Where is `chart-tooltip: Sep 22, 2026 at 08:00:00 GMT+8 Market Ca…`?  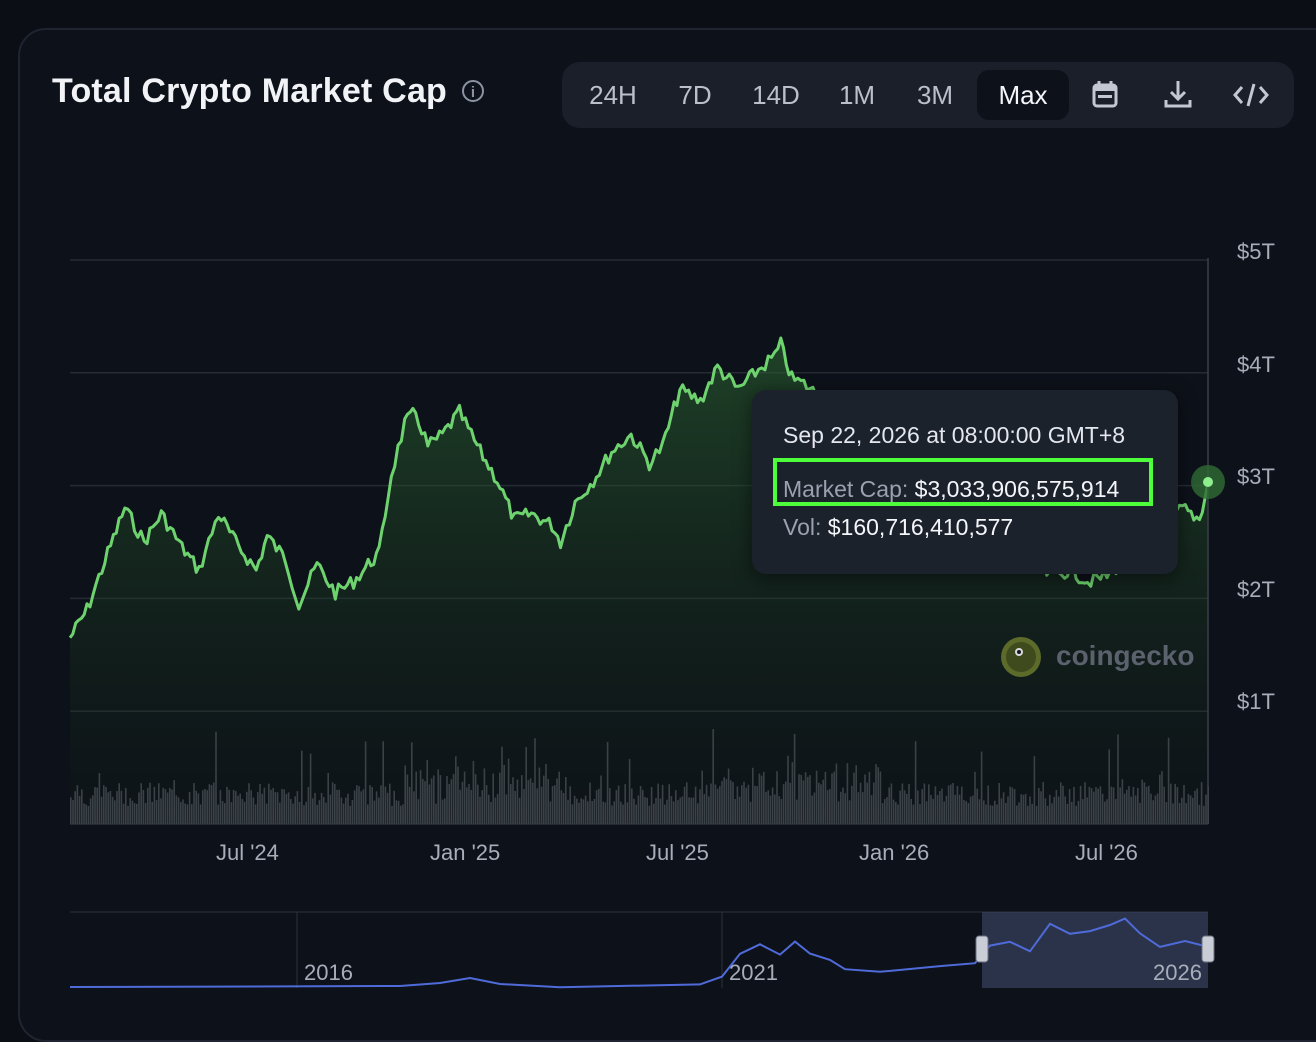
chart-tooltip: Sep 22, 2026 at 08:00:00 GMT+8 Market Ca… is located at coordinates (965, 482).